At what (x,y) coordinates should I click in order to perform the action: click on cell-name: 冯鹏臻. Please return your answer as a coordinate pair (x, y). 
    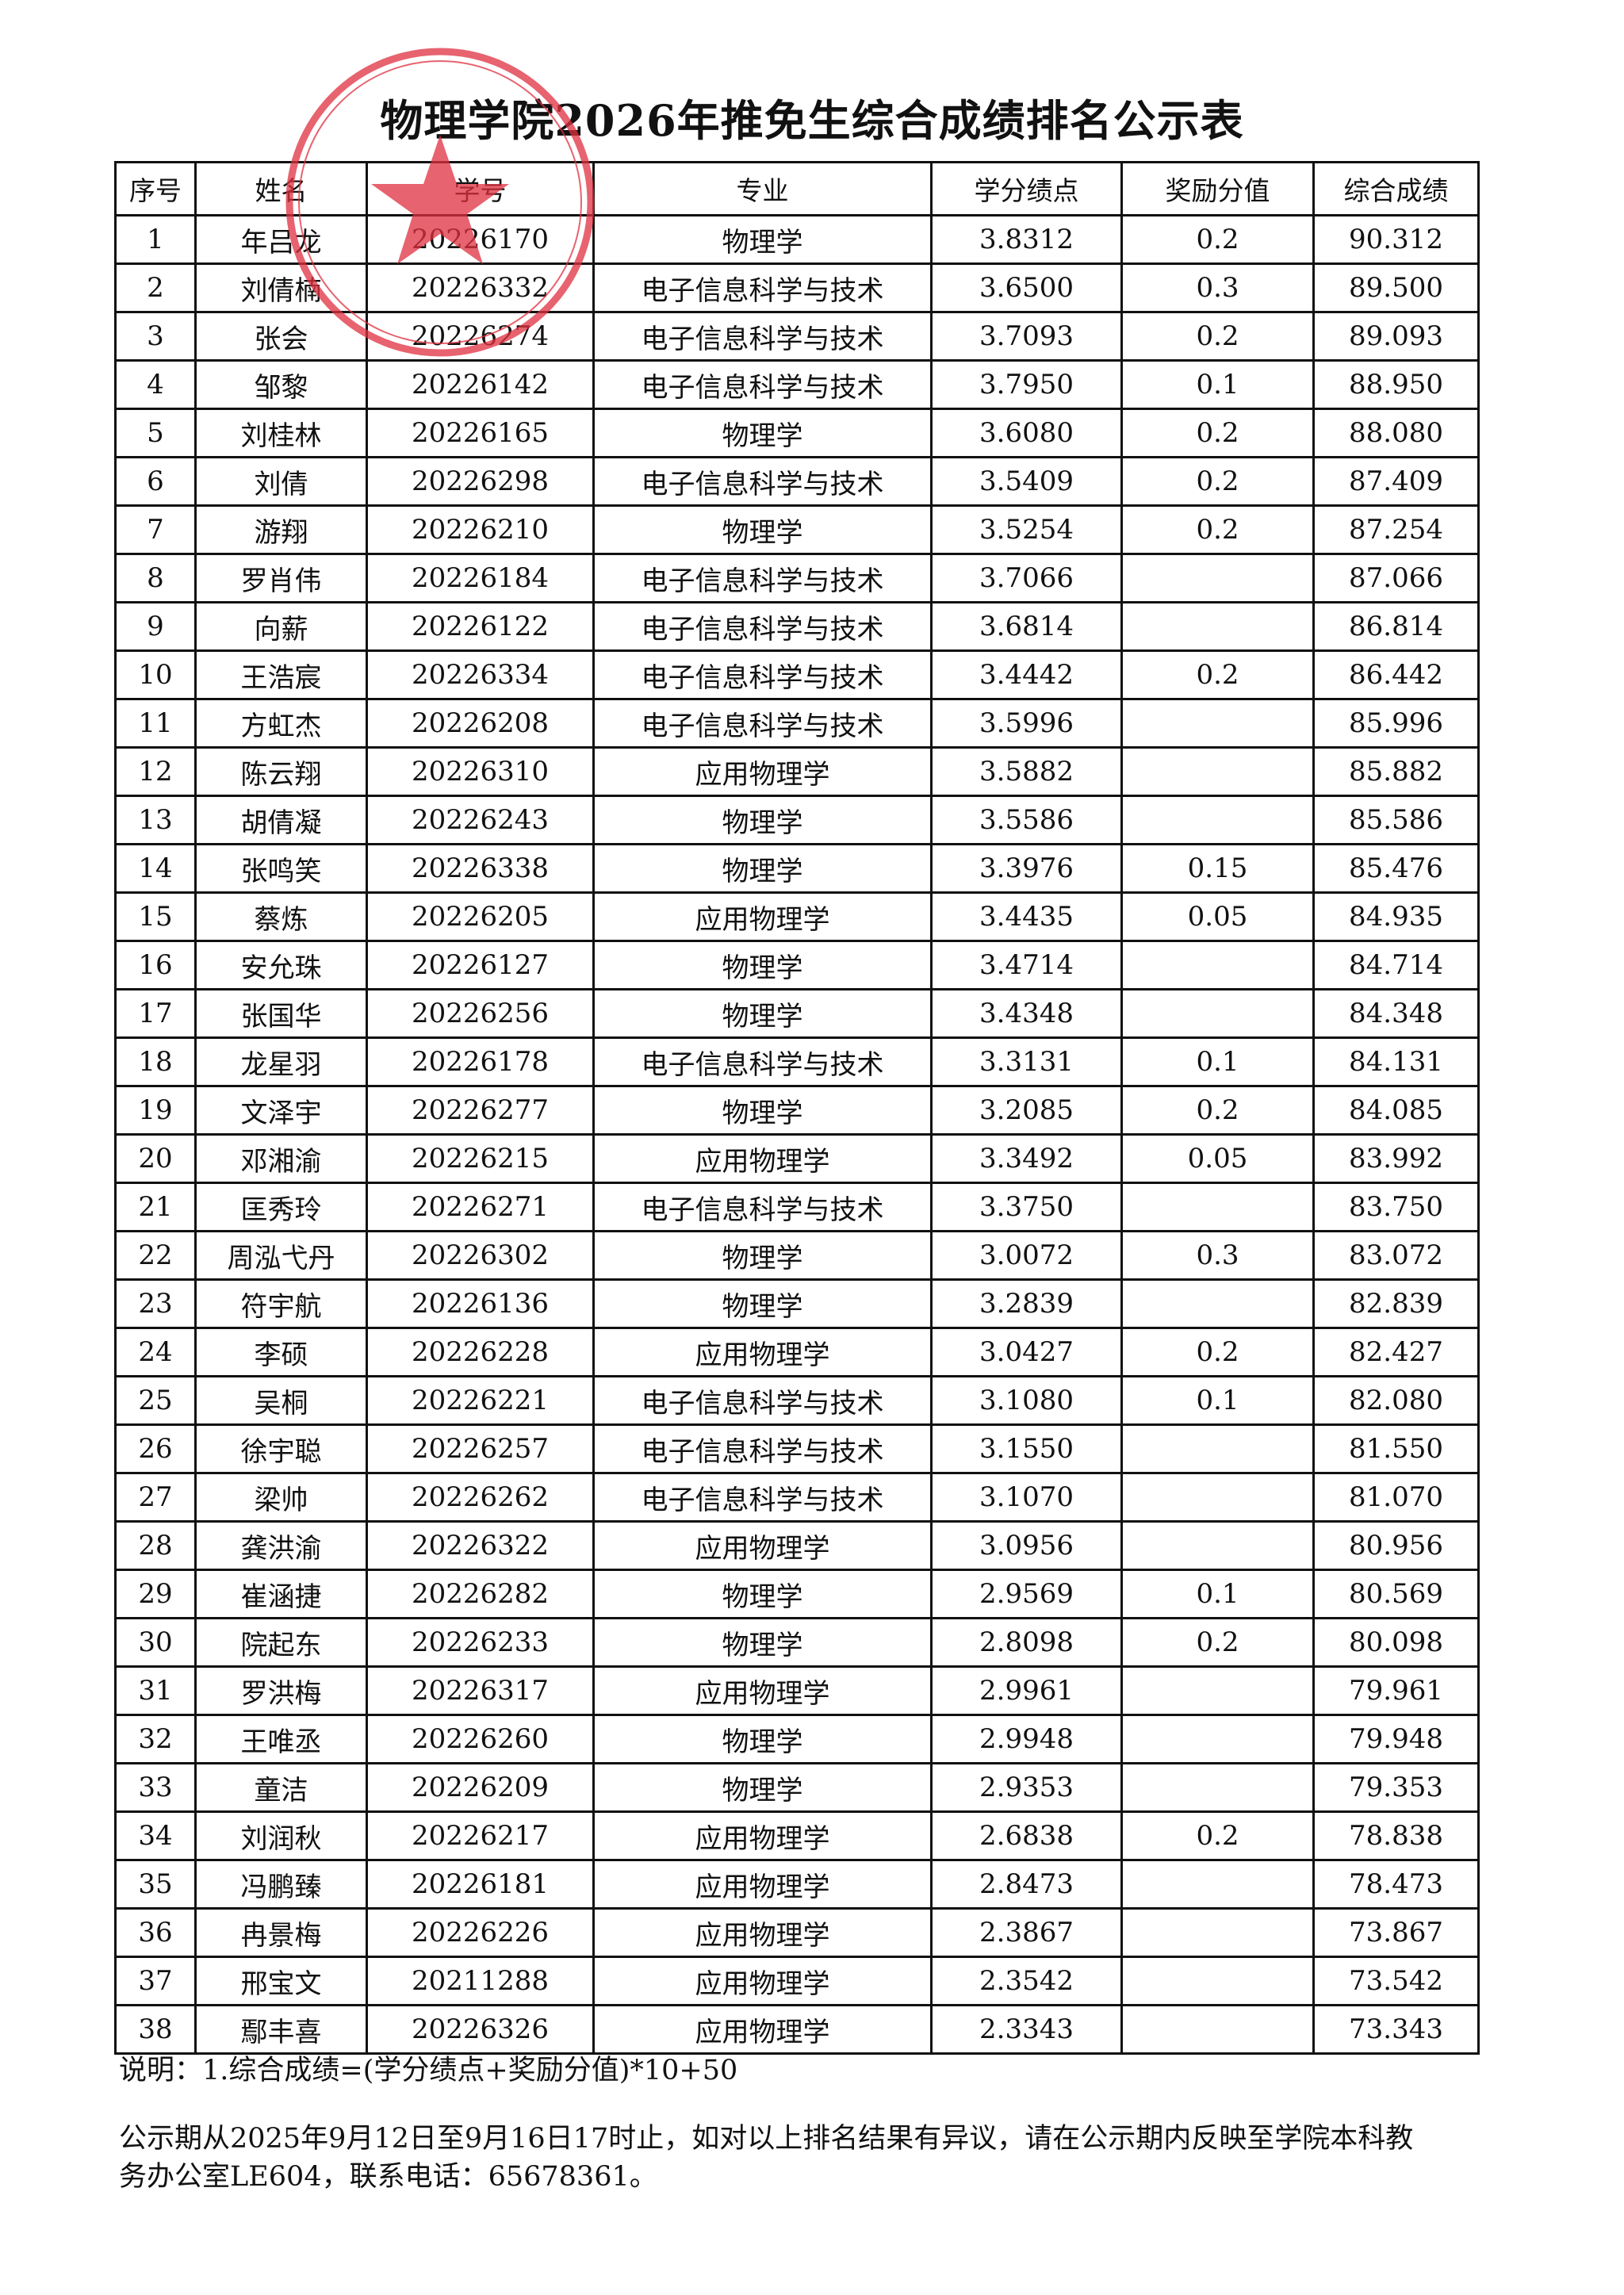
    Looking at the image, I should click on (281, 1884).